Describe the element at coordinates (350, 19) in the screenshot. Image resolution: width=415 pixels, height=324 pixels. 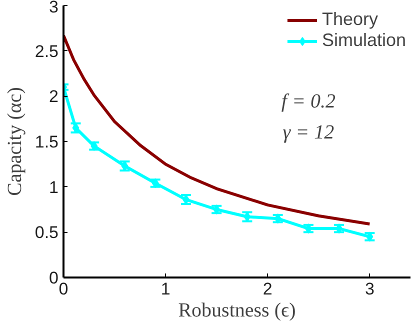
I see `legend-label: Theory` at that location.